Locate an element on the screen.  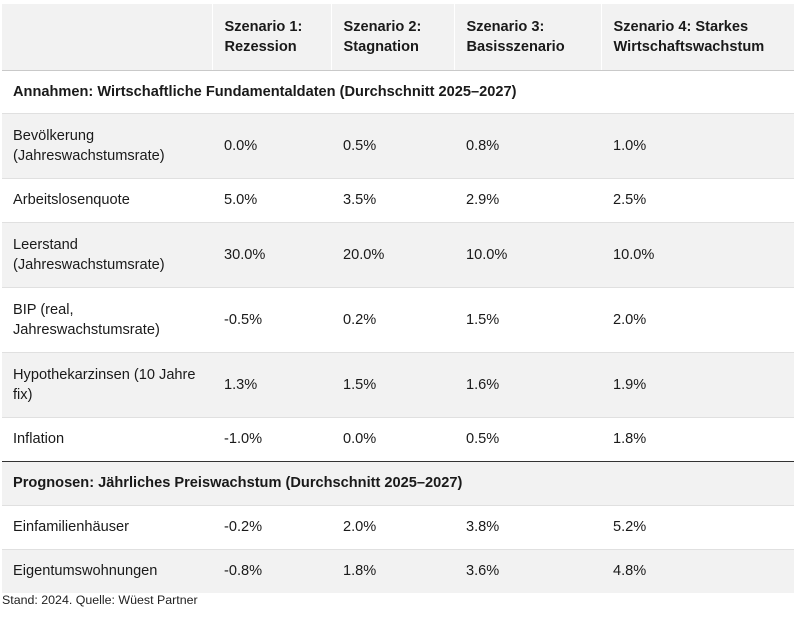
cell-value: 1.9% is located at coordinates (697, 384).